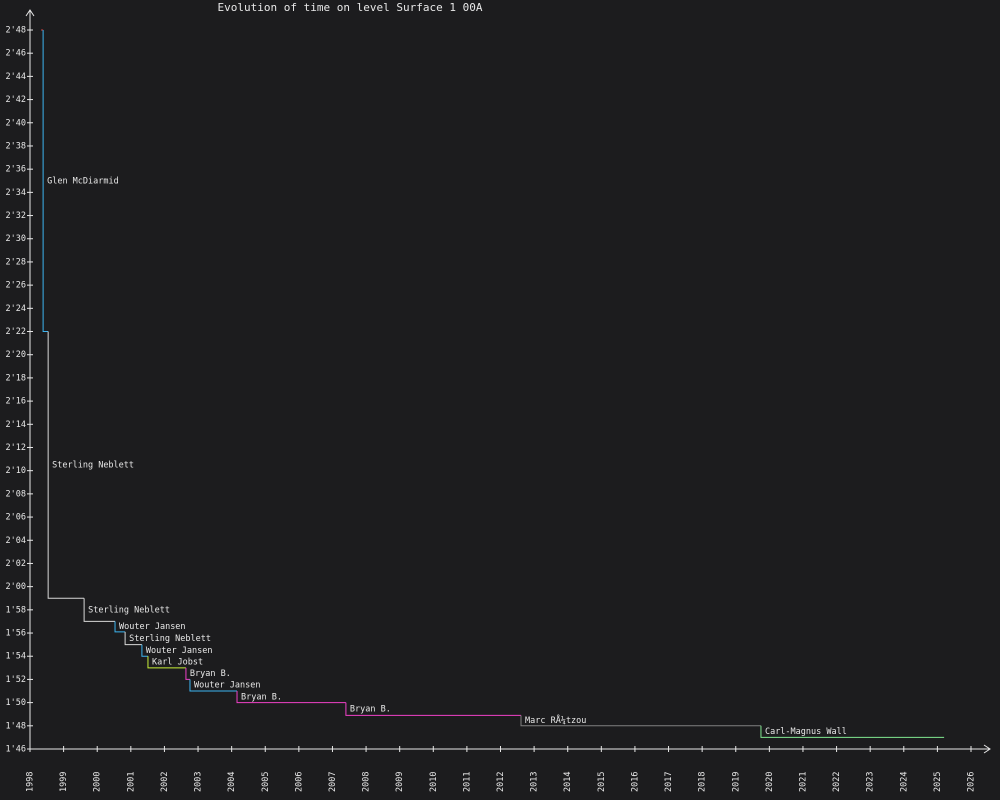  What do you see at coordinates (16, 750) in the screenshot?
I see `y-tick-label: 1'46` at bounding box center [16, 750].